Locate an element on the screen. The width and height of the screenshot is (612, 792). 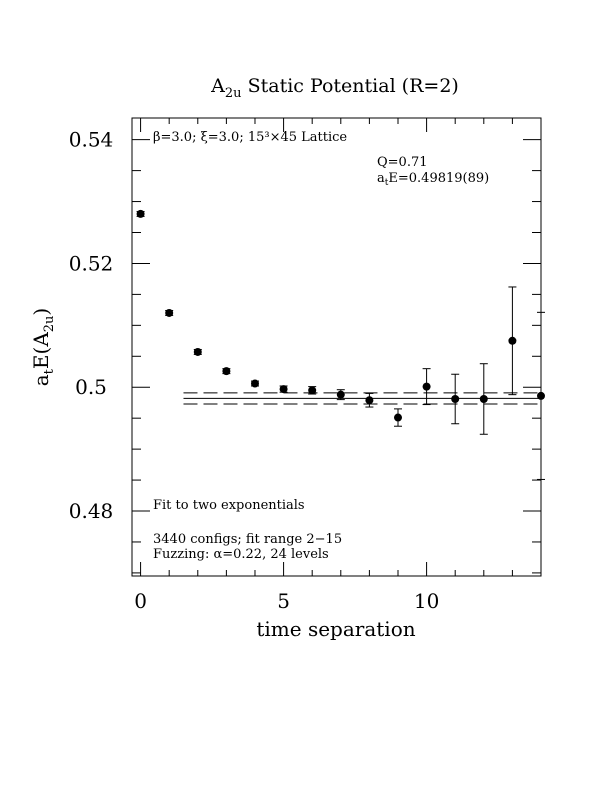
y-axis-label: atE(A2u) is located at coordinates (43, 347).